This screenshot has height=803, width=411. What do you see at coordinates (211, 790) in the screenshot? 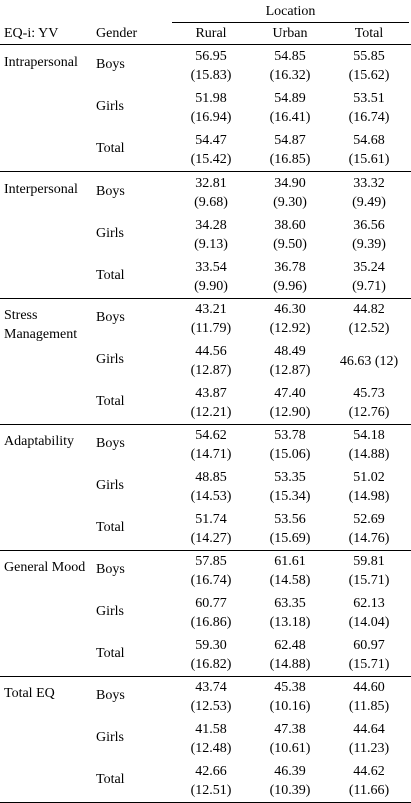
I see `cell-sd: (12.51)` at bounding box center [211, 790].